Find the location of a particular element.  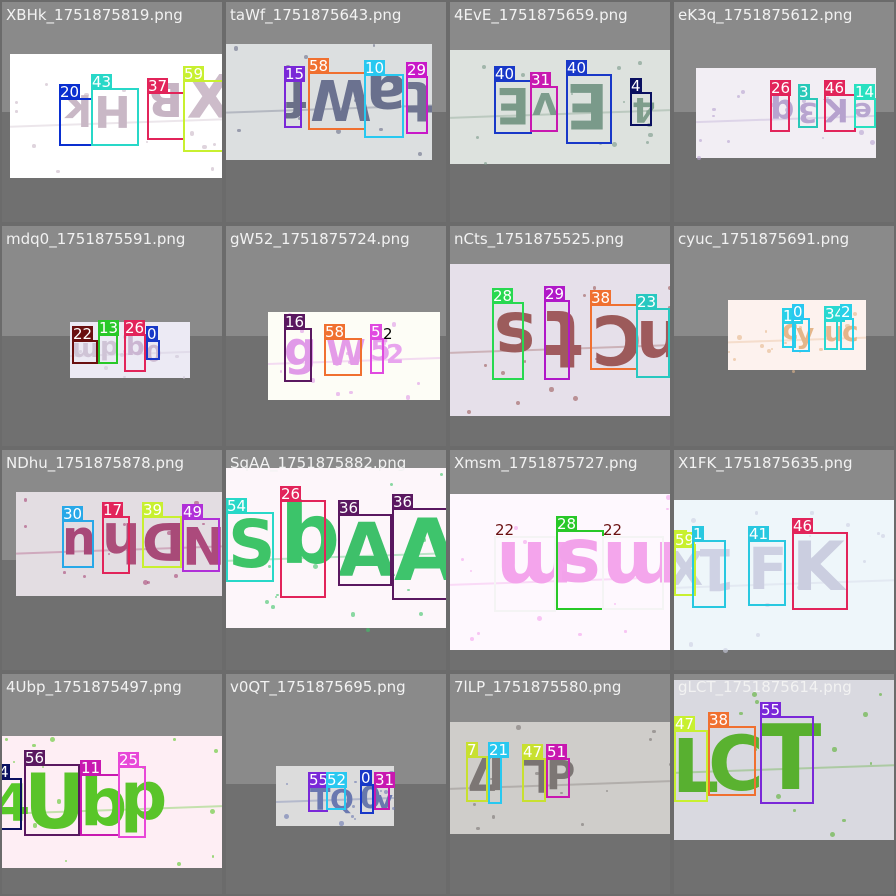

captcha-glyph: 2 is located at coordinates (395, 355).